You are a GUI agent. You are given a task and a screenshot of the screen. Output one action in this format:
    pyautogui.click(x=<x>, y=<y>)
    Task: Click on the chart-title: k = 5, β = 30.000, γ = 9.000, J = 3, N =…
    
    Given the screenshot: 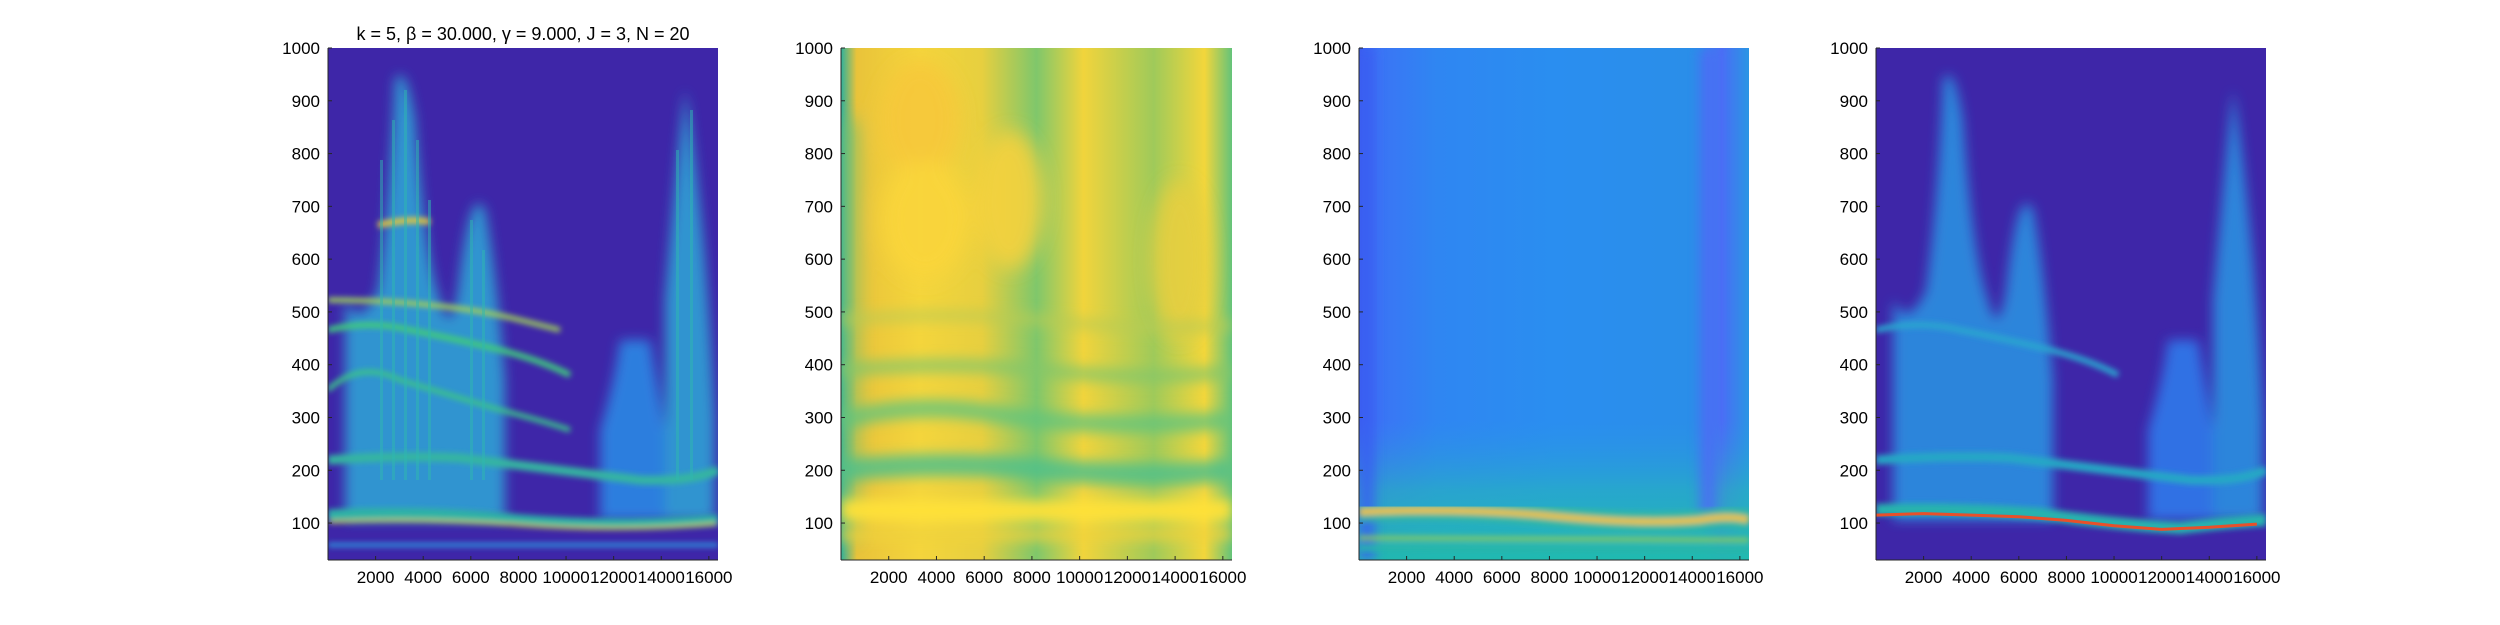 What is the action you would take?
    pyautogui.click(x=522, y=34)
    